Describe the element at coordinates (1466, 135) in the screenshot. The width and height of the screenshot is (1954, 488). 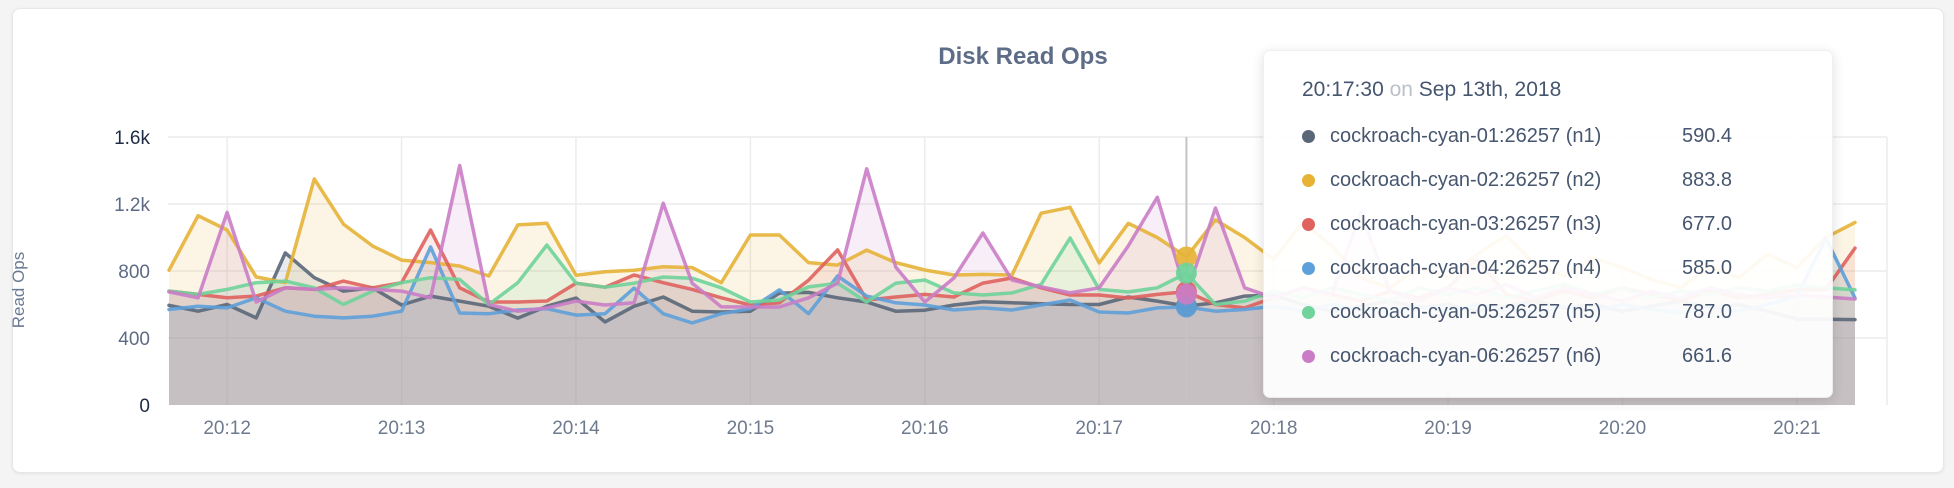
I see `tooltip-series-label: cockroach-cyan-01:26257 (n1)` at that location.